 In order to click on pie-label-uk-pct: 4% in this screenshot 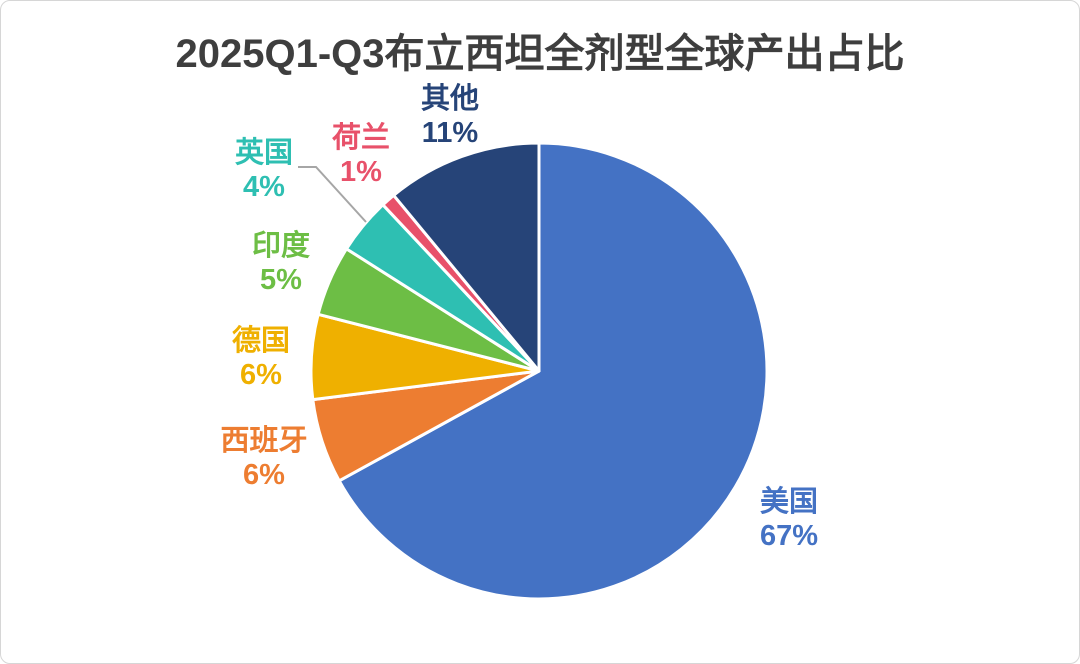, I will do `click(264, 187)`.